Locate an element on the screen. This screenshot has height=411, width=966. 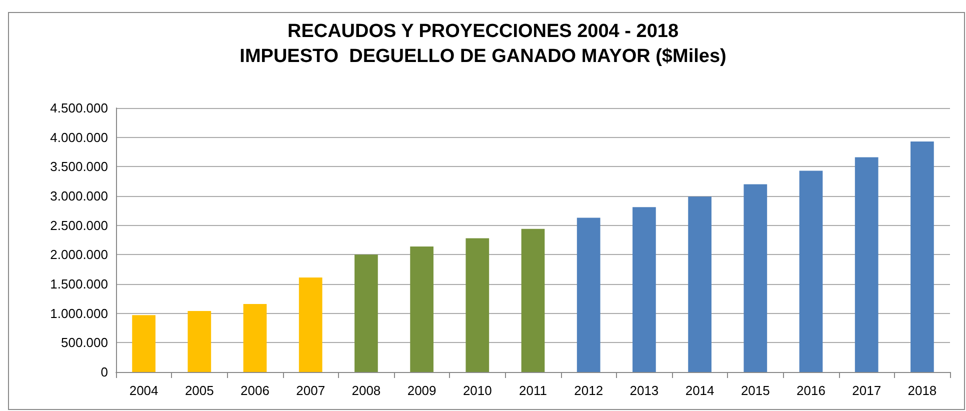
x-tick-label: 2015 is located at coordinates (755, 390).